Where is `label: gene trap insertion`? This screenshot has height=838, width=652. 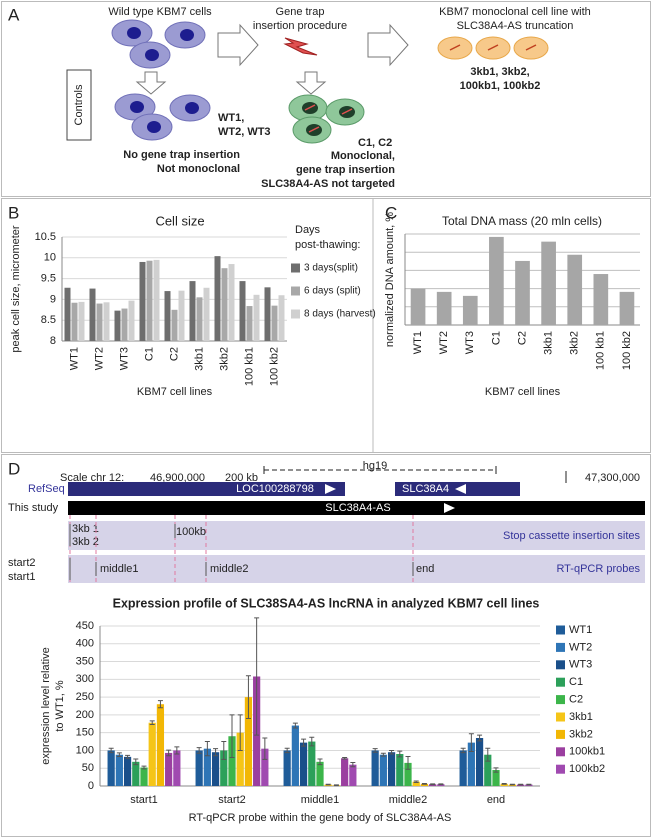 label: gene trap insertion is located at coordinates (345, 170).